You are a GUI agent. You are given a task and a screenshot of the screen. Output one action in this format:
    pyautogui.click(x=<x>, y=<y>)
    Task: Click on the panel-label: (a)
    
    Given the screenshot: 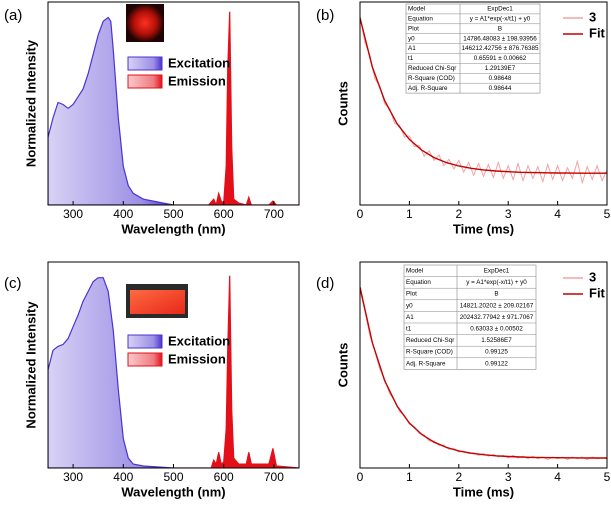 What is the action you would take?
    pyautogui.click(x=13, y=15)
    